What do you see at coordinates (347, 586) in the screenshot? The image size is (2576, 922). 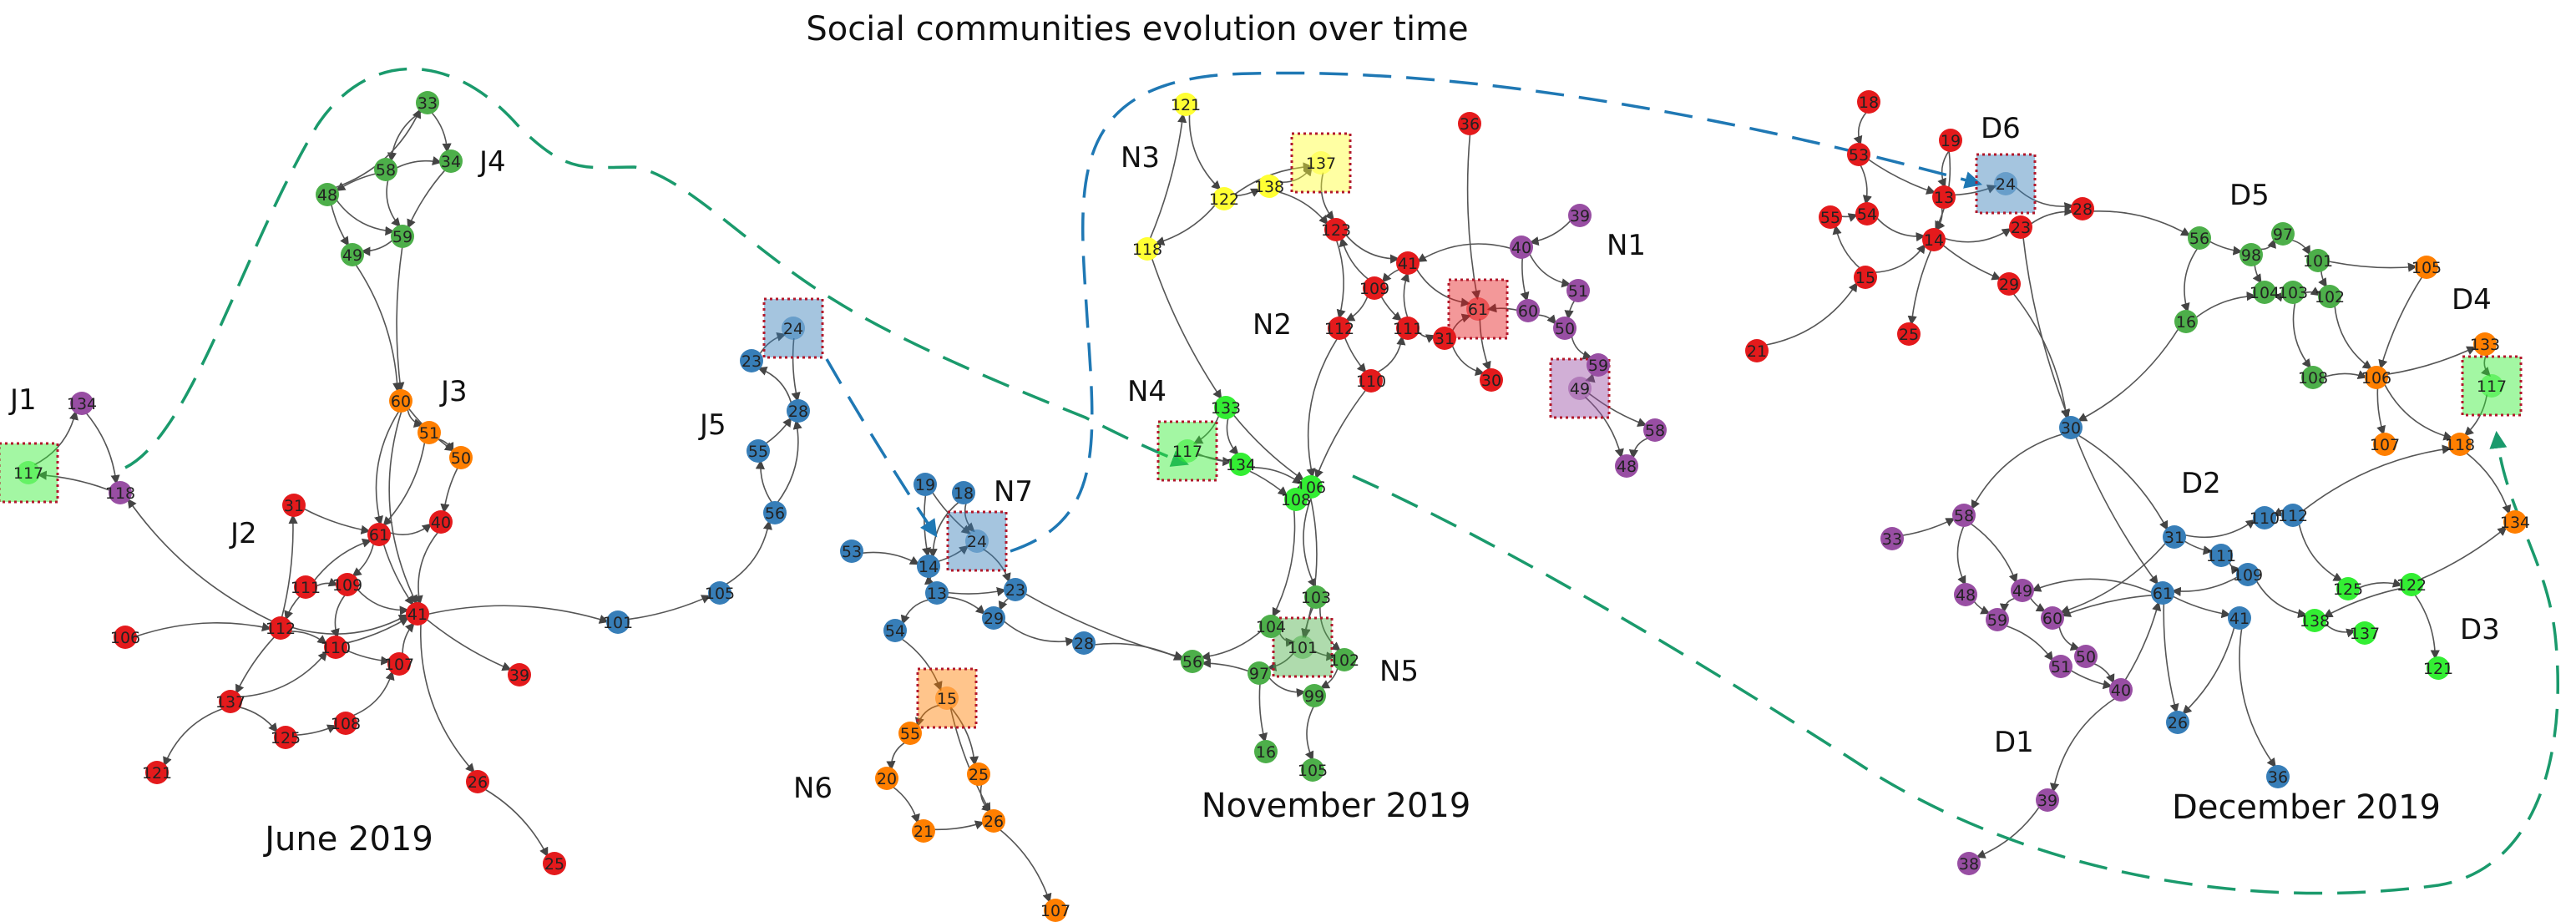 I see `node-label-june-109: 109` at bounding box center [347, 586].